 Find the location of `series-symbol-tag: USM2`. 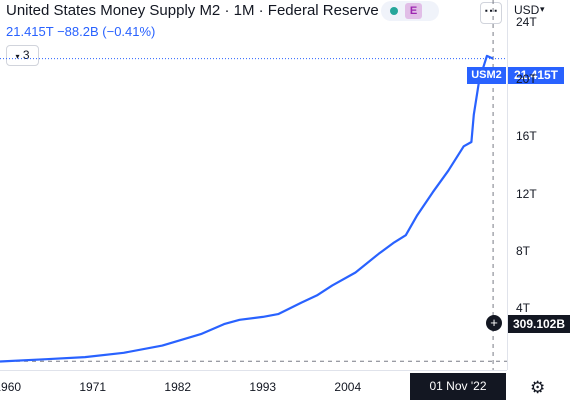

series-symbol-tag: USM2 is located at coordinates (486, 75).